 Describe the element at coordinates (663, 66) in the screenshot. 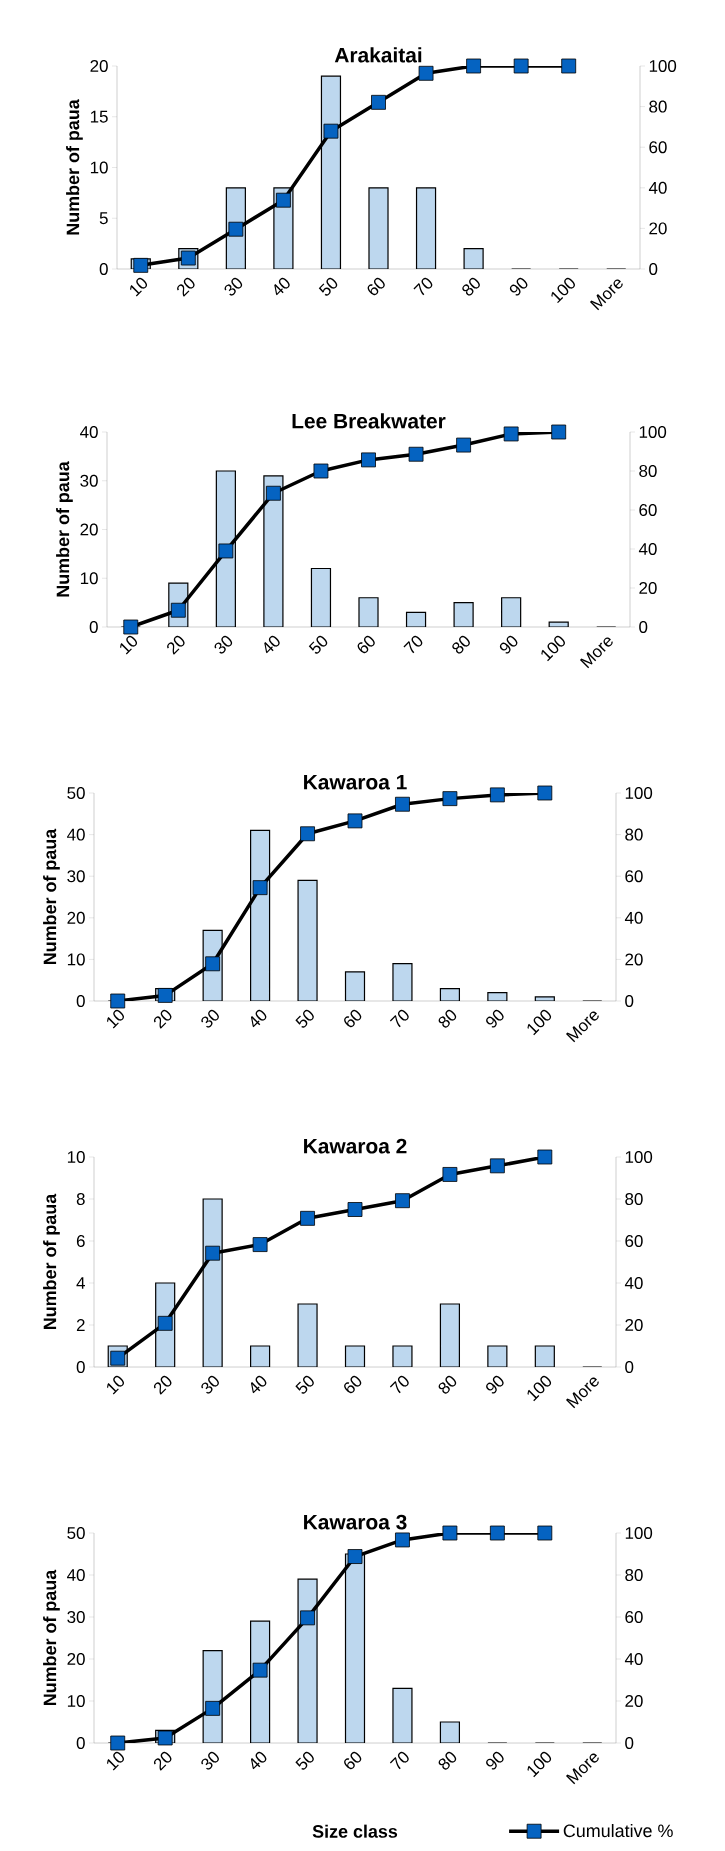

I see `y2-tick-label: 100` at that location.